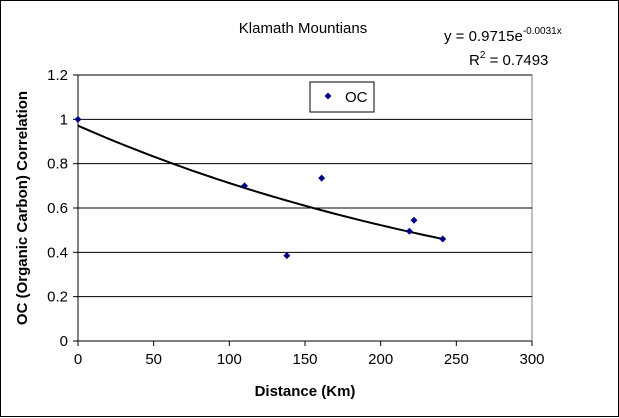  Describe the element at coordinates (456, 359) in the screenshot. I see `x-tick-label: 250` at that location.